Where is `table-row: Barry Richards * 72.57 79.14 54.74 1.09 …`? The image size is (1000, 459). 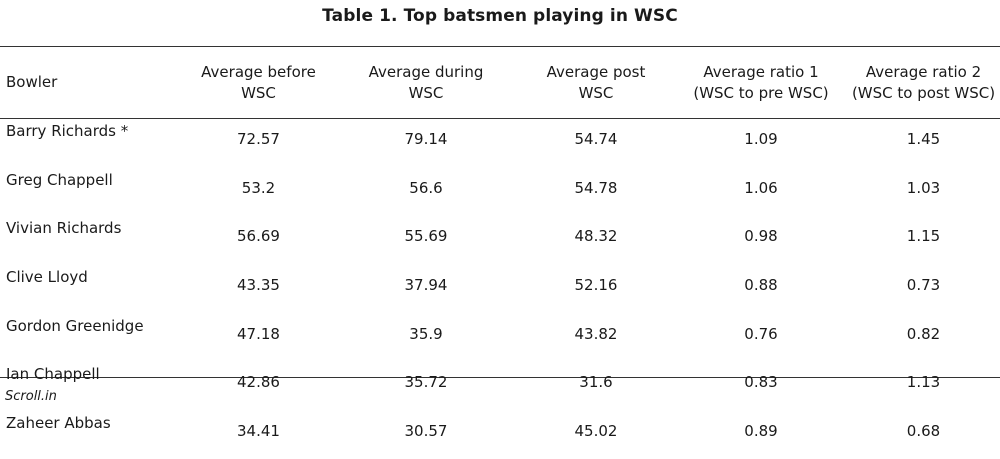 table-row: Barry Richards * 72.57 79.14 54.74 1.09 … is located at coordinates (500, 142).